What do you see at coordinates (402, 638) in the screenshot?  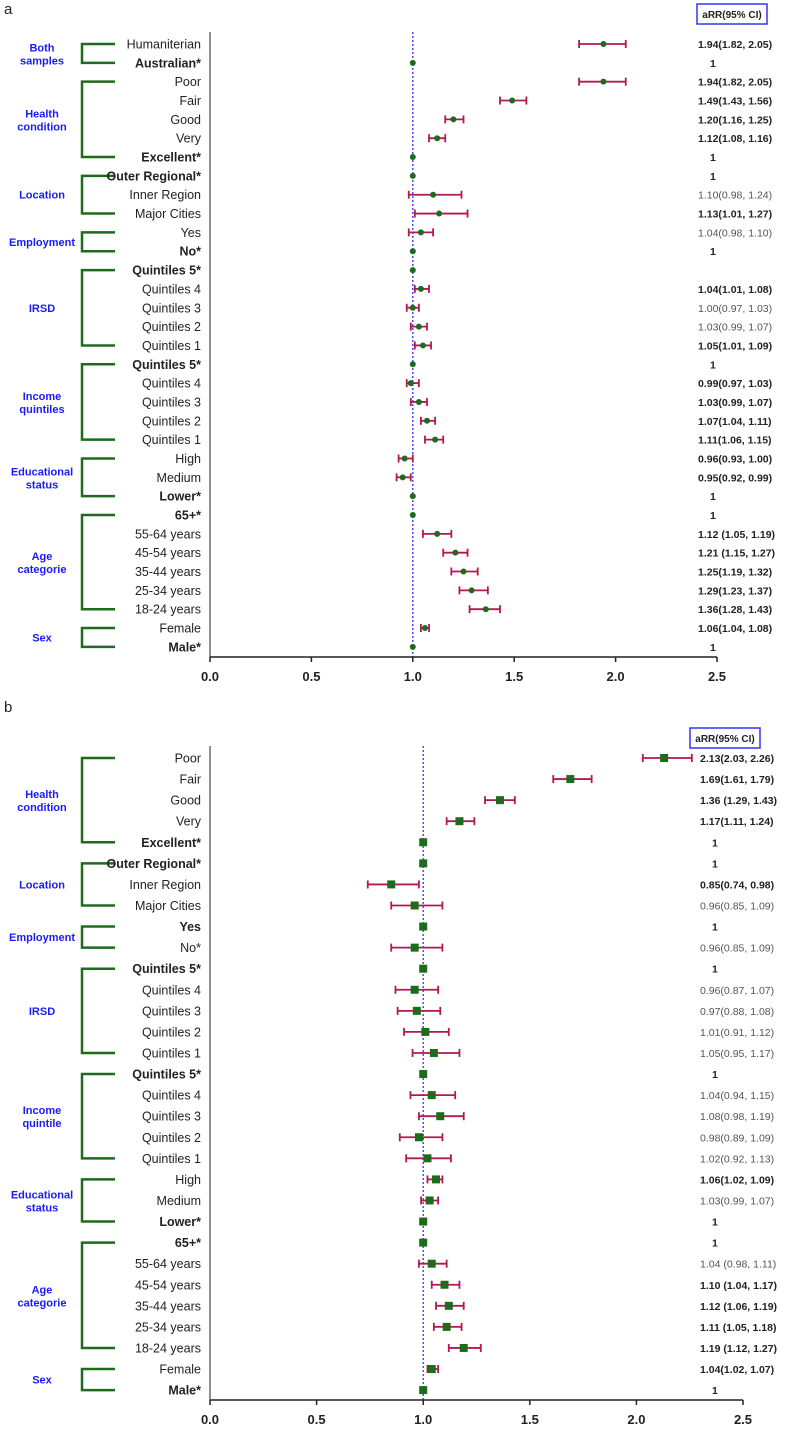 I see `group-sex: Sex Female 1.06(1.04, 1.08) Male* 1` at bounding box center [402, 638].